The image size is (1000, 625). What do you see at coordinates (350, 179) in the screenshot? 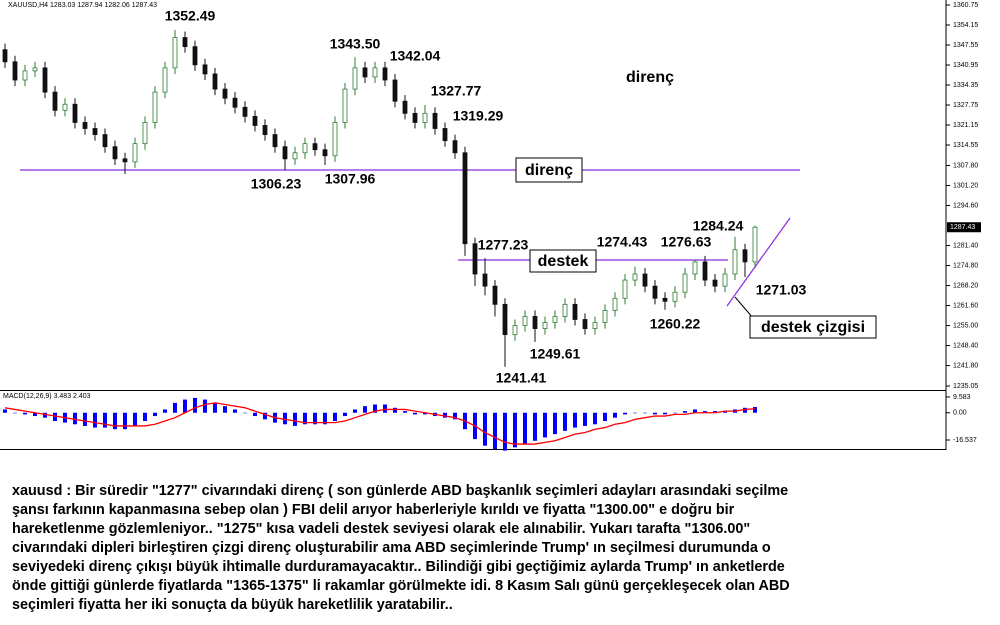
I see `price-annotation: 1307.96` at bounding box center [350, 179].